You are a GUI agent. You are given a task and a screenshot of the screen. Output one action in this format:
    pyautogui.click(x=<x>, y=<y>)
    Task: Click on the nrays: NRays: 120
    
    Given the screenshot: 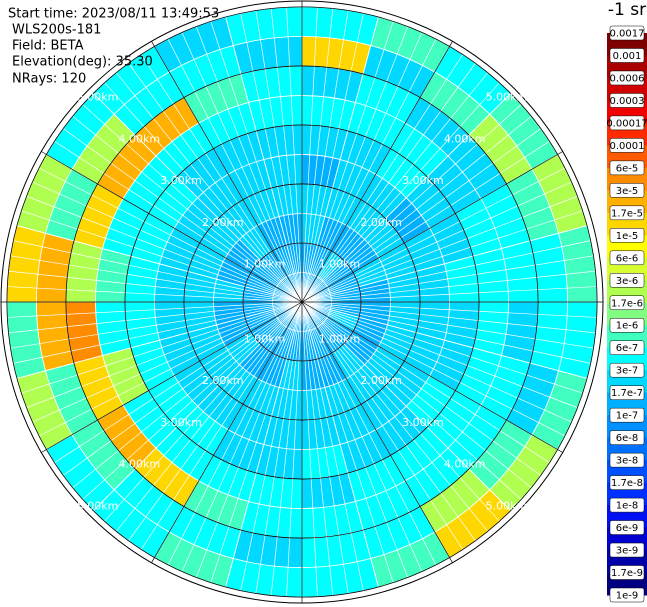 What is the action you would take?
    pyautogui.click(x=49, y=79)
    